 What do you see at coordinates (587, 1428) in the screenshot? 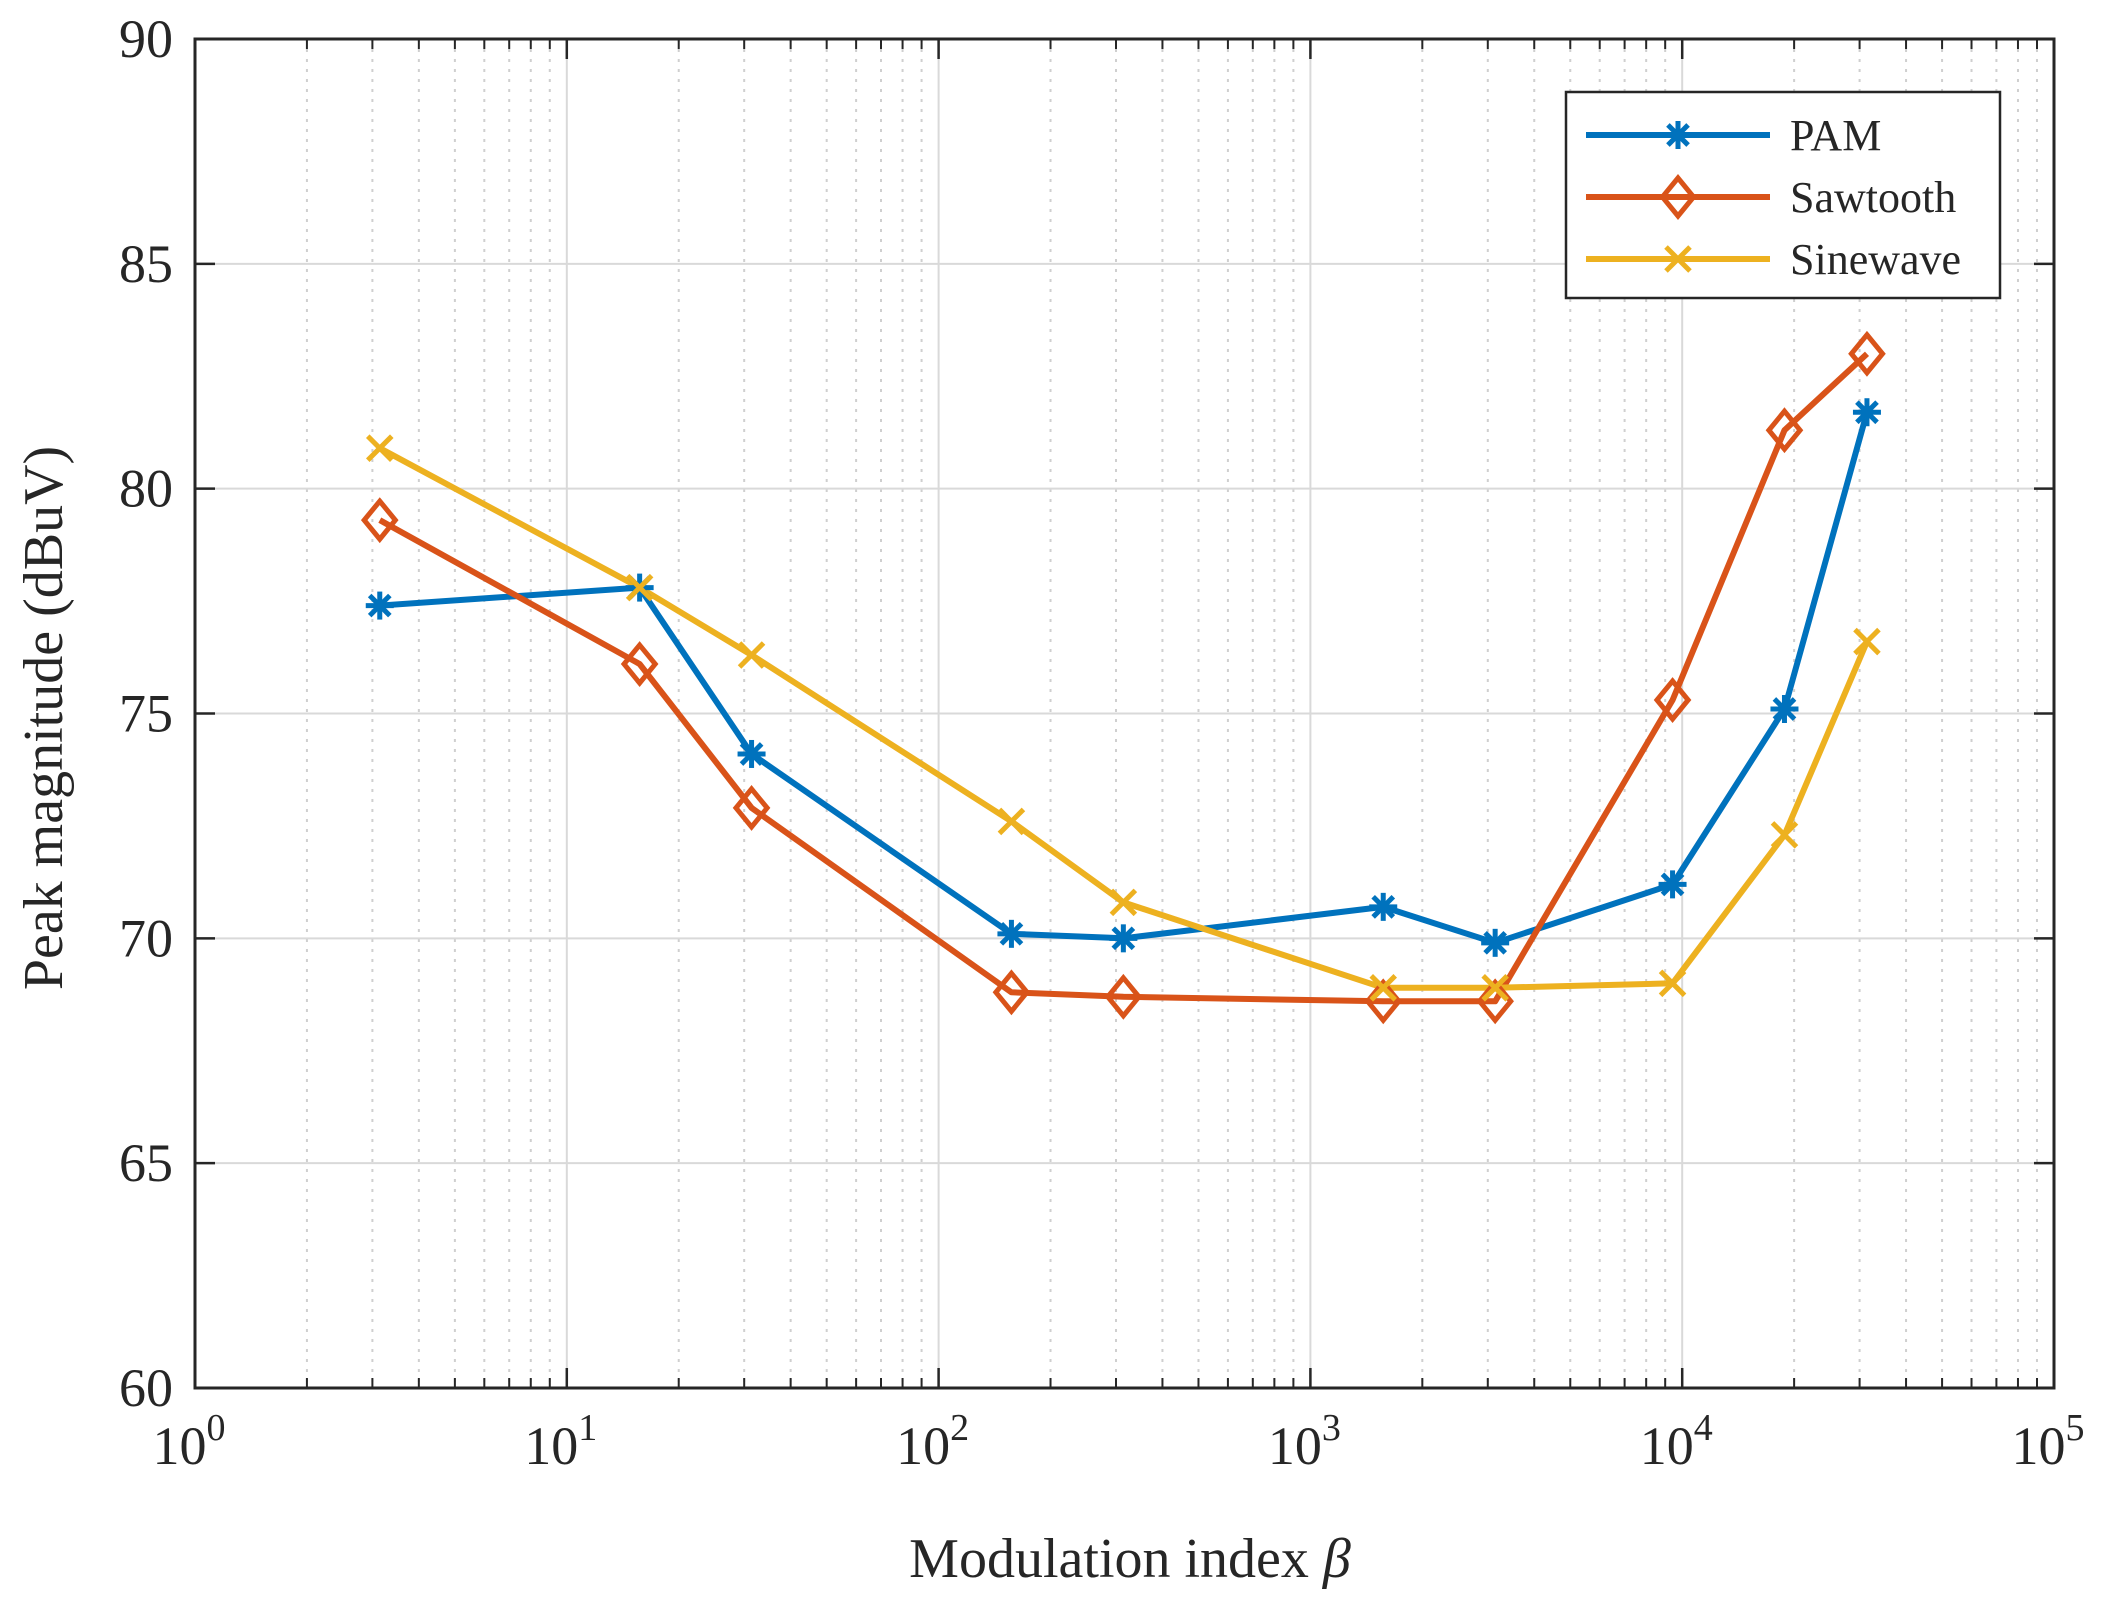
I see `x-tick-label-exponent: 1` at bounding box center [587, 1428].